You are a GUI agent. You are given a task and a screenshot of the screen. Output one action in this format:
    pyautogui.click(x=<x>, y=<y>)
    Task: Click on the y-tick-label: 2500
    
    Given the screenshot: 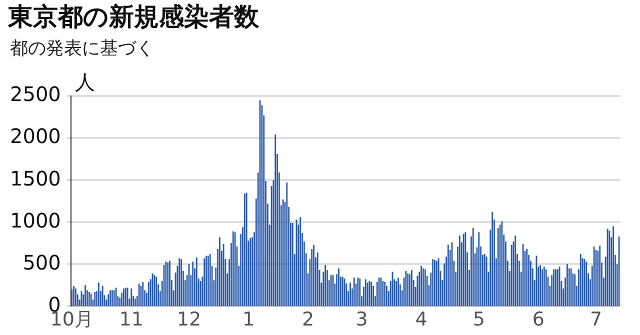 What is the action you would take?
    pyautogui.click(x=35, y=94)
    